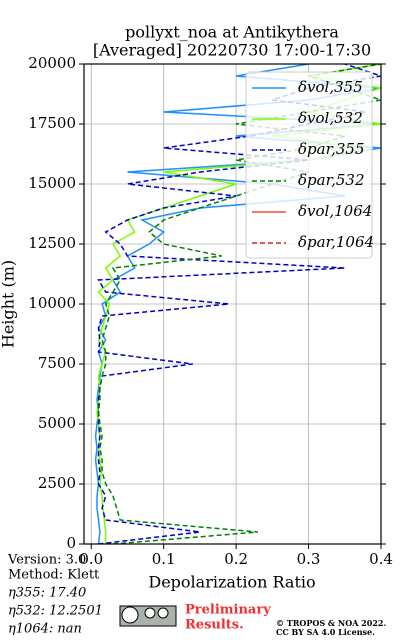 The image size is (400, 640). What do you see at coordinates (309, 559) in the screenshot?
I see `x-tick-label: 0.3` at bounding box center [309, 559].